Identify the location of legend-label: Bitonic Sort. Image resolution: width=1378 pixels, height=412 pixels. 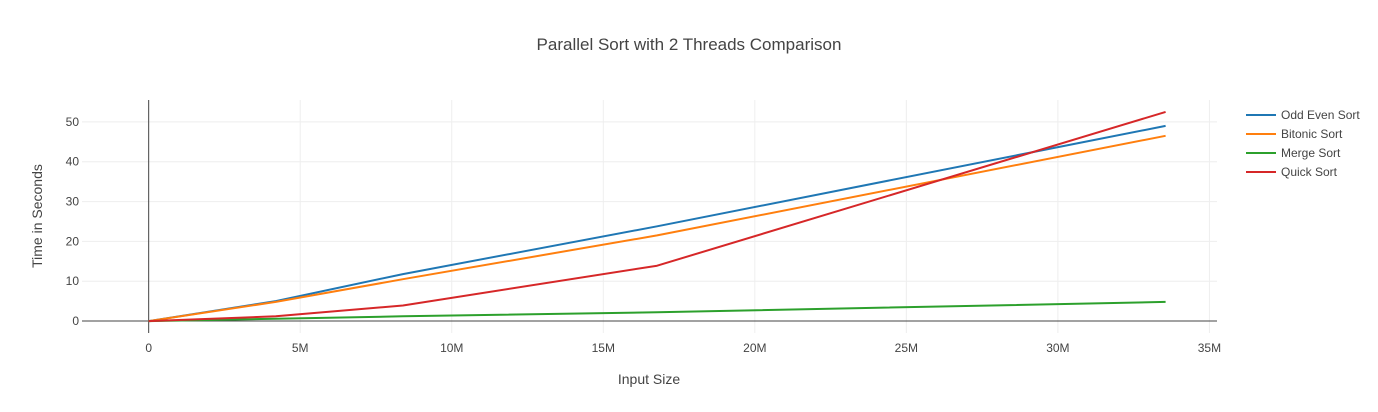
(1312, 134).